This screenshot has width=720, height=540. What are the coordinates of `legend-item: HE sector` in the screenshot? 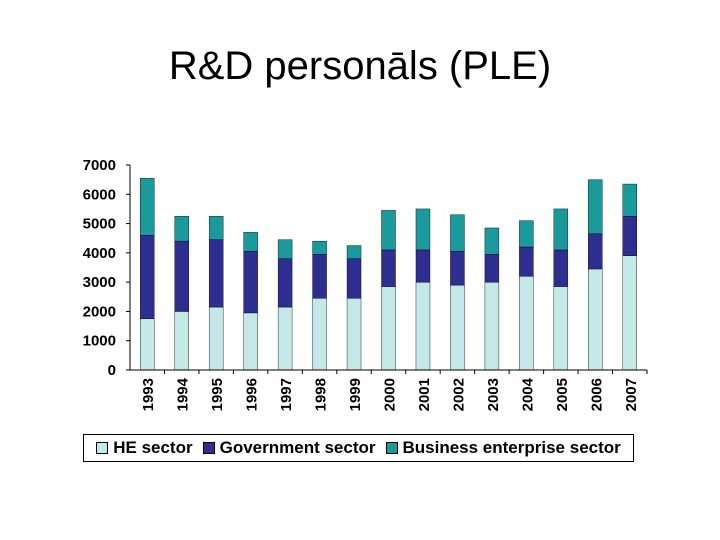 It's located at (144, 448).